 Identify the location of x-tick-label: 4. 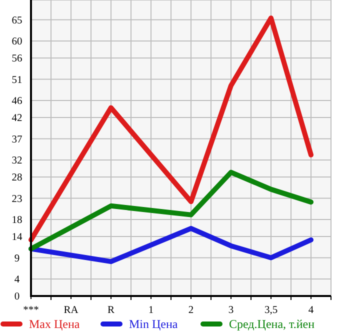
(311, 310).